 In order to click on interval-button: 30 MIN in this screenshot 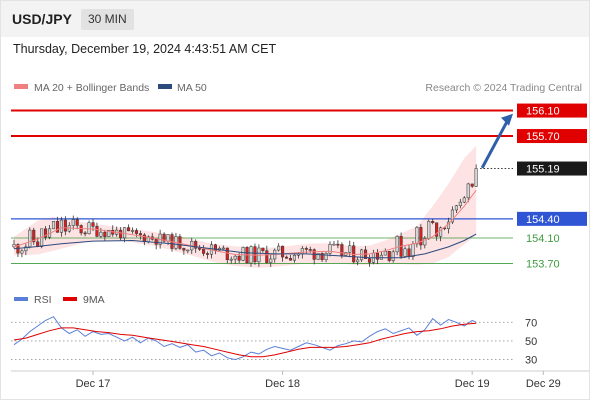, I will do `click(107, 19)`.